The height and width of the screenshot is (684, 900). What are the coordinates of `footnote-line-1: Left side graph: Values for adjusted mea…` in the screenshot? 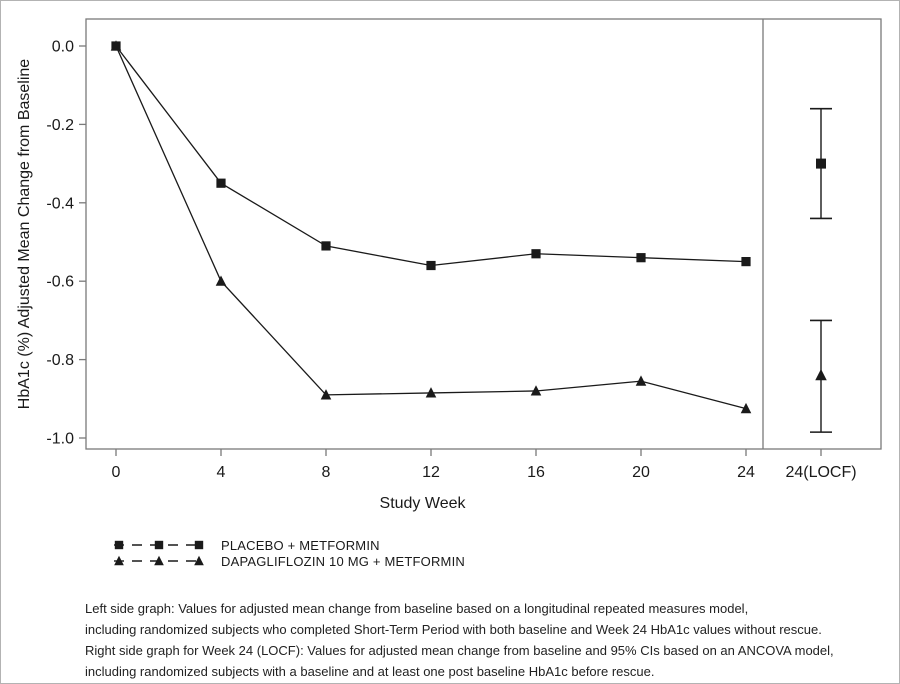 It's located at (417, 608).